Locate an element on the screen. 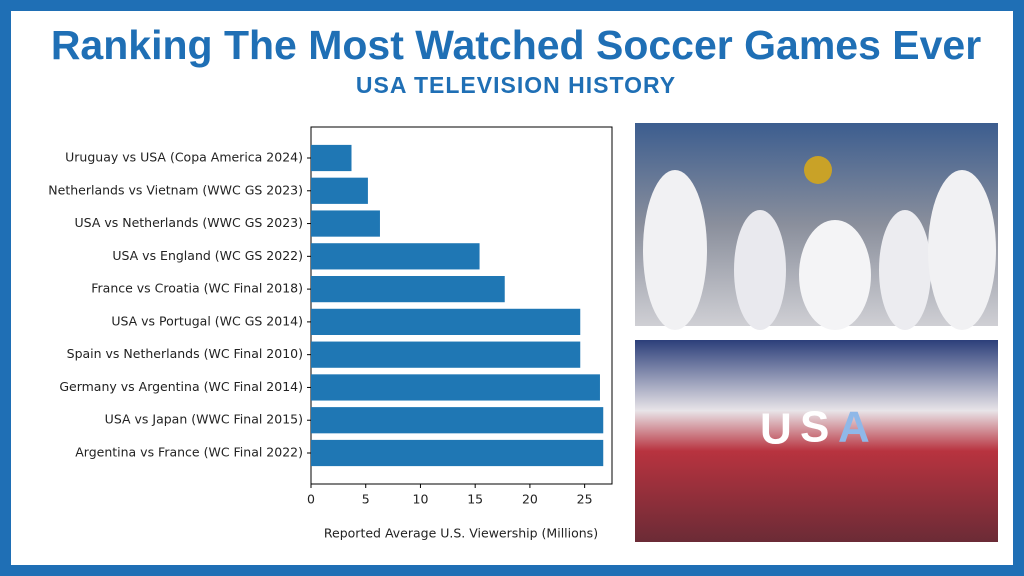 Image resolution: width=1024 pixels, height=576 pixels. photo-fans: U S A is located at coordinates (816, 441).